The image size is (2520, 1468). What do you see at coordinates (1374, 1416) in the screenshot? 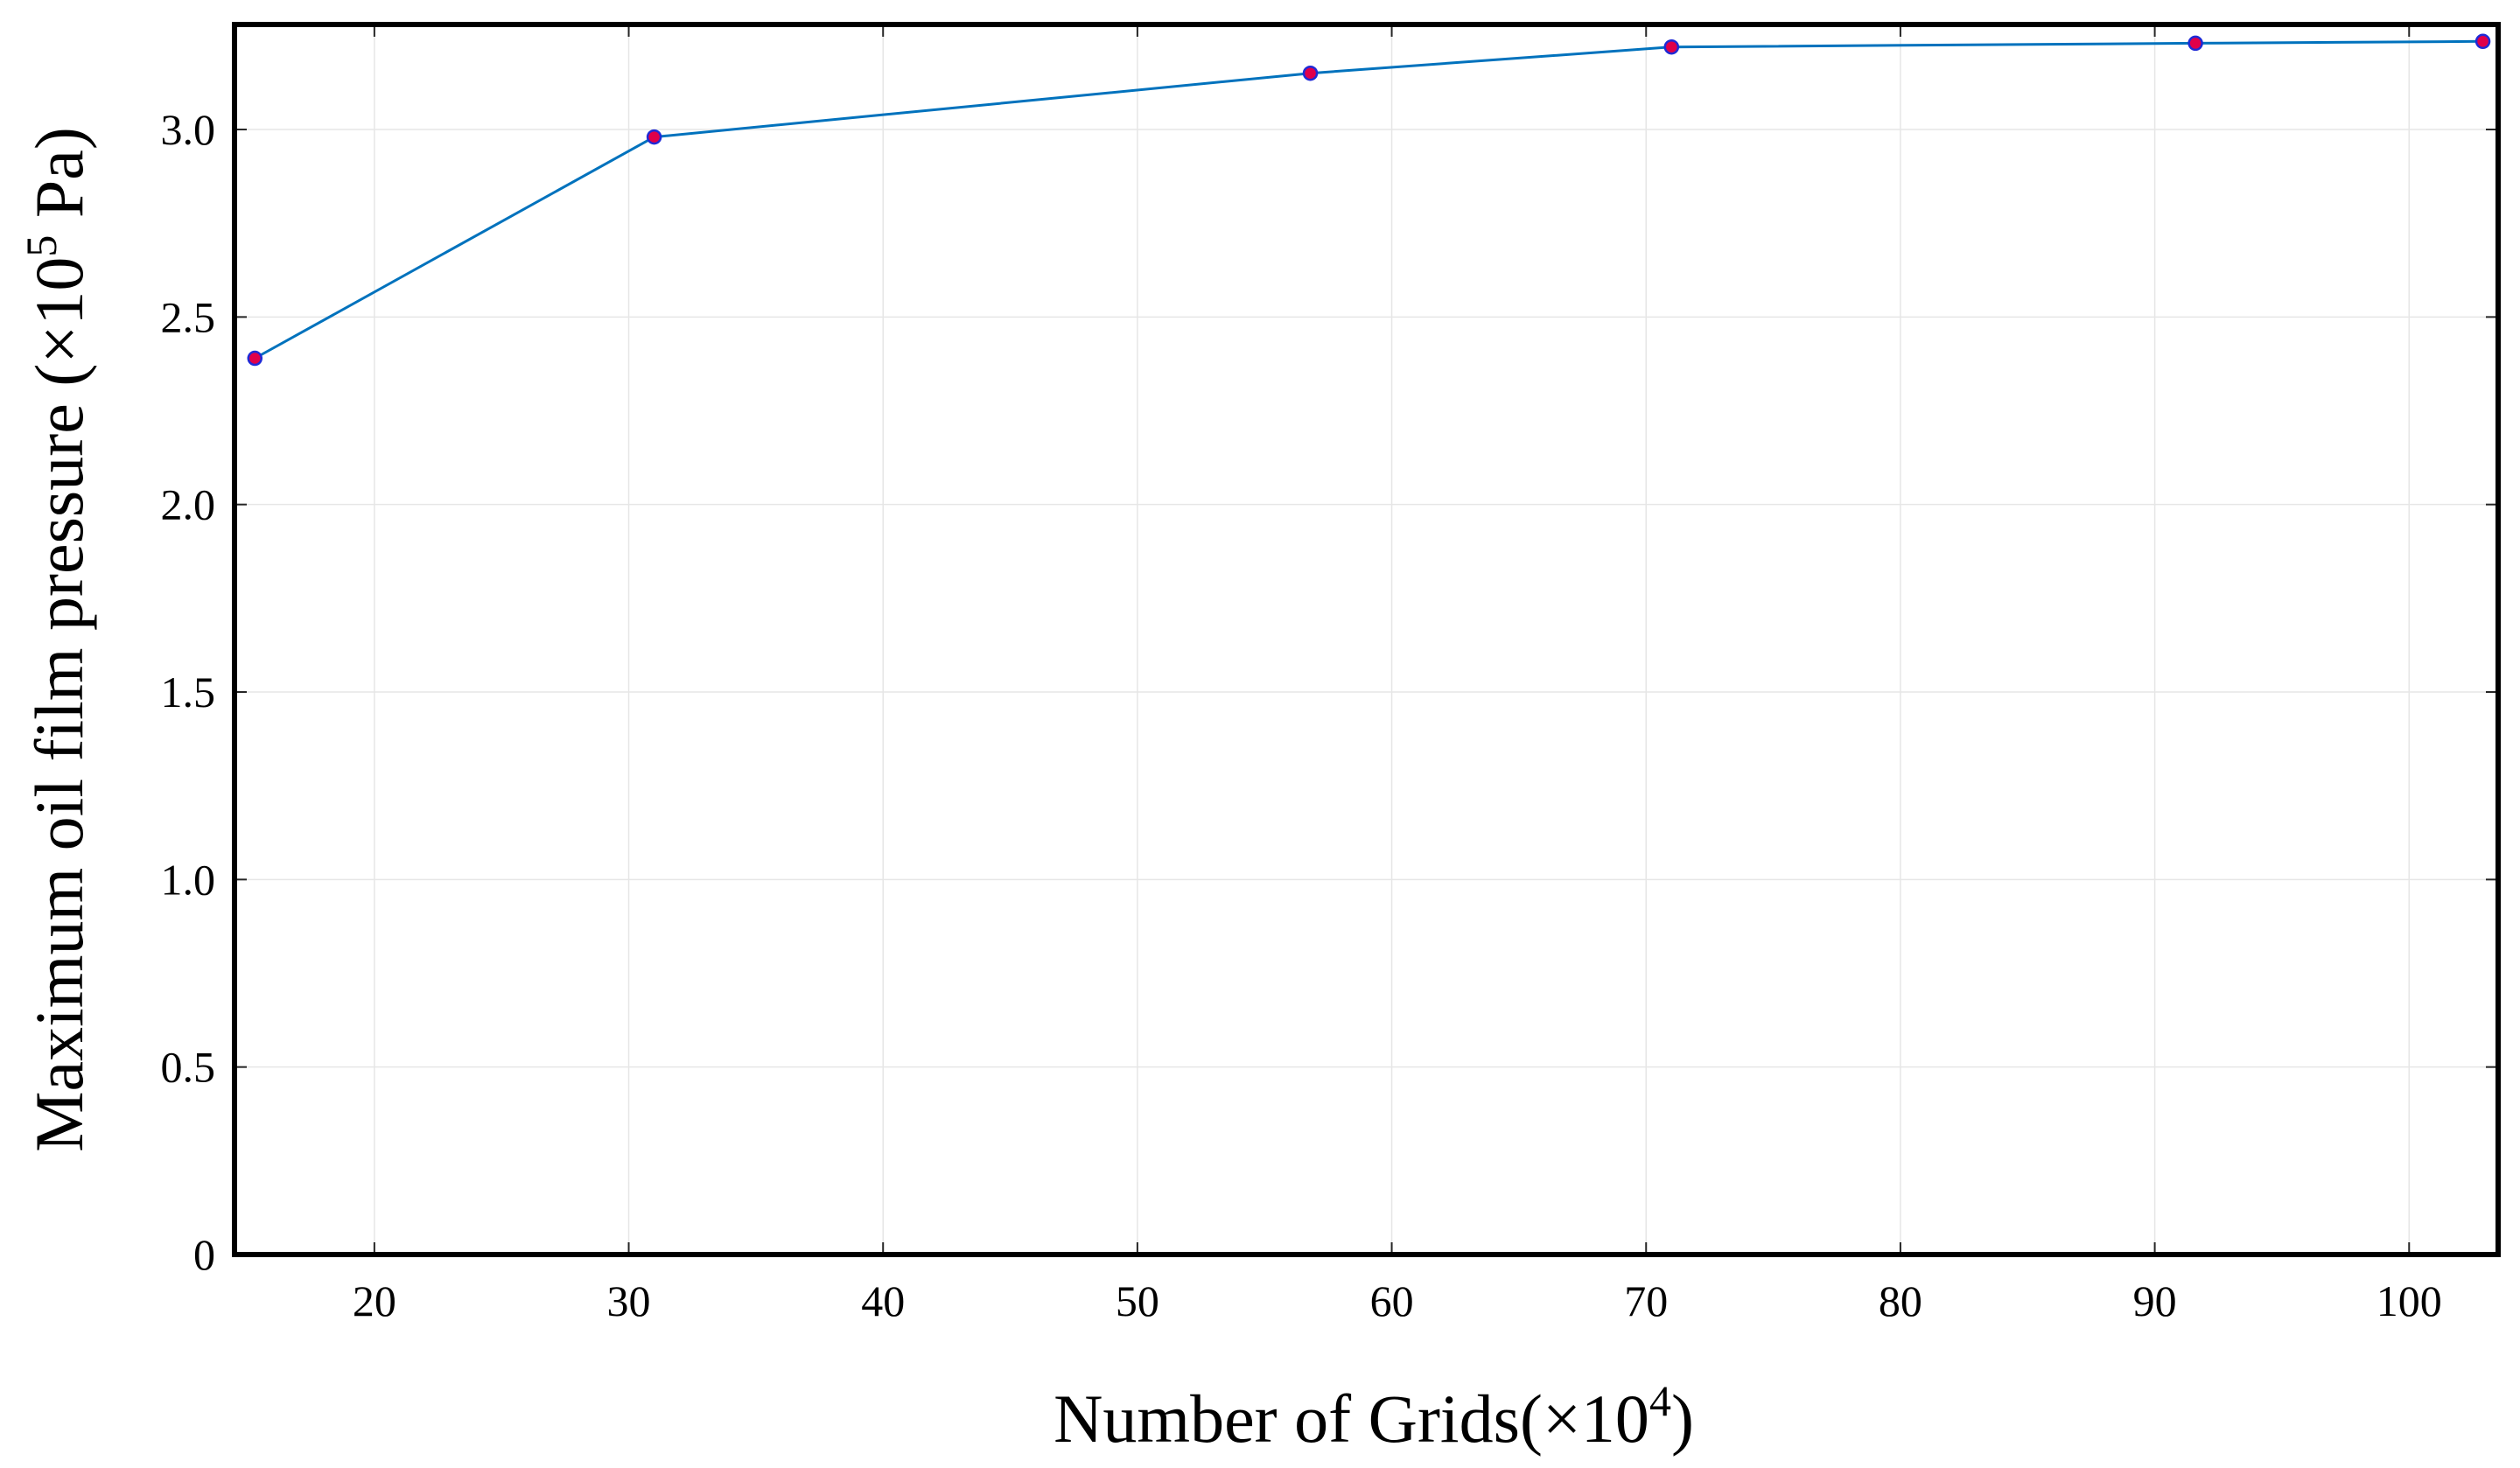
I see `x-axis-title: Number of Grids(×104)` at bounding box center [1374, 1416].